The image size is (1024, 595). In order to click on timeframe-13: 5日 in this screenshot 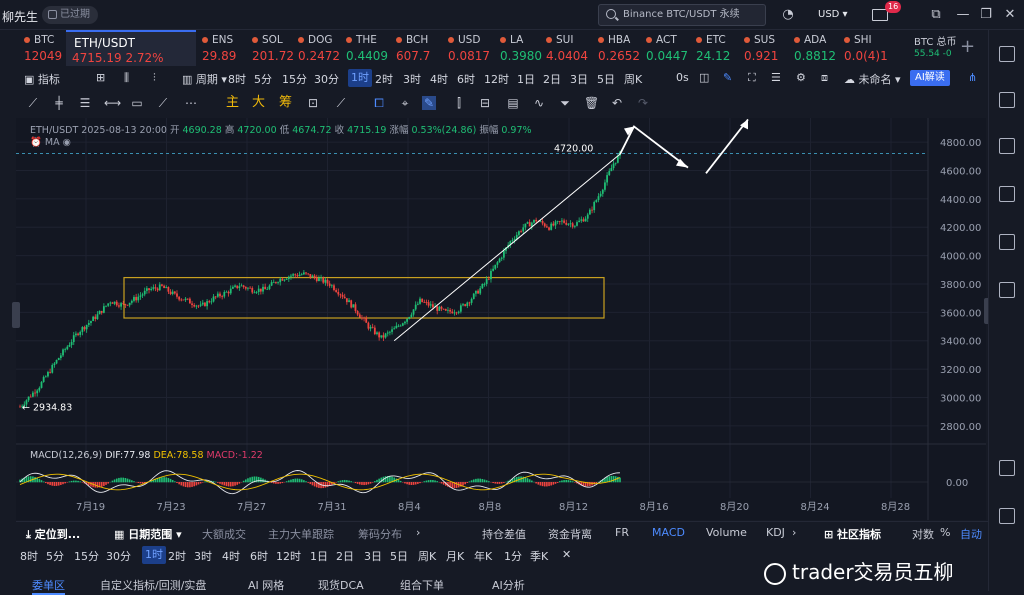, I will do `click(606, 79)`.